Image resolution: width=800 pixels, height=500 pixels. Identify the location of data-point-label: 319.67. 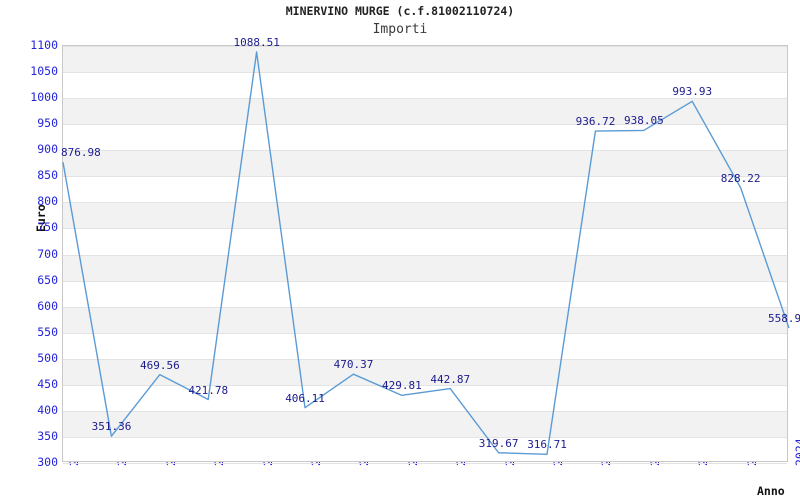
(498, 443).